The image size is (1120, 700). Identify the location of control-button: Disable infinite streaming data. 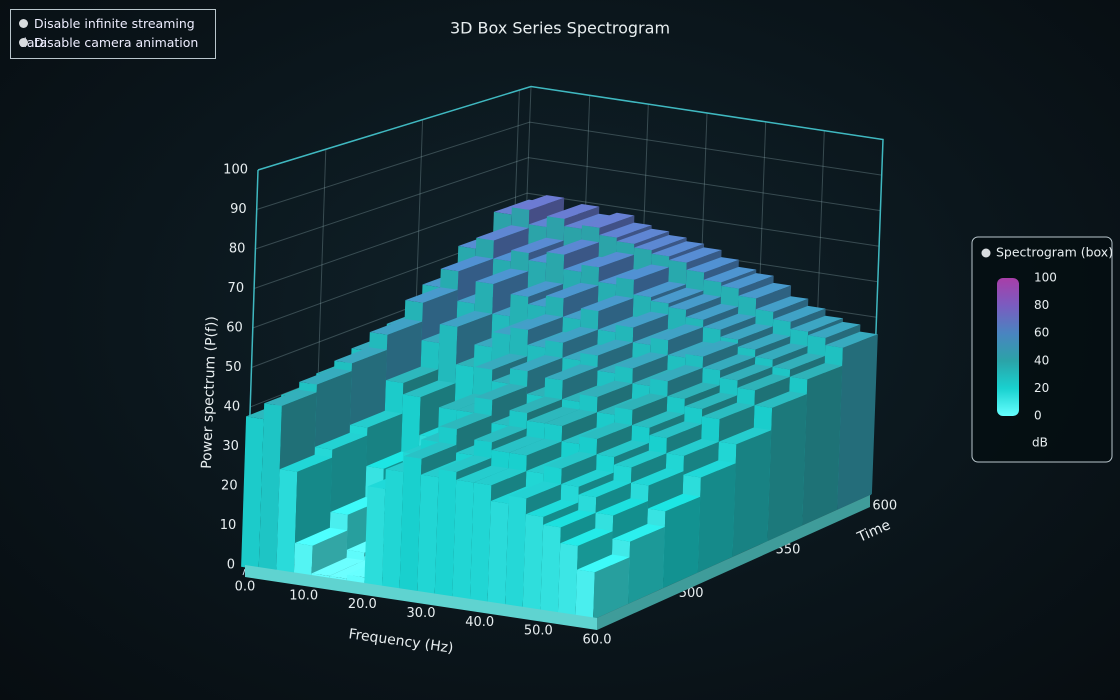
(113, 32).